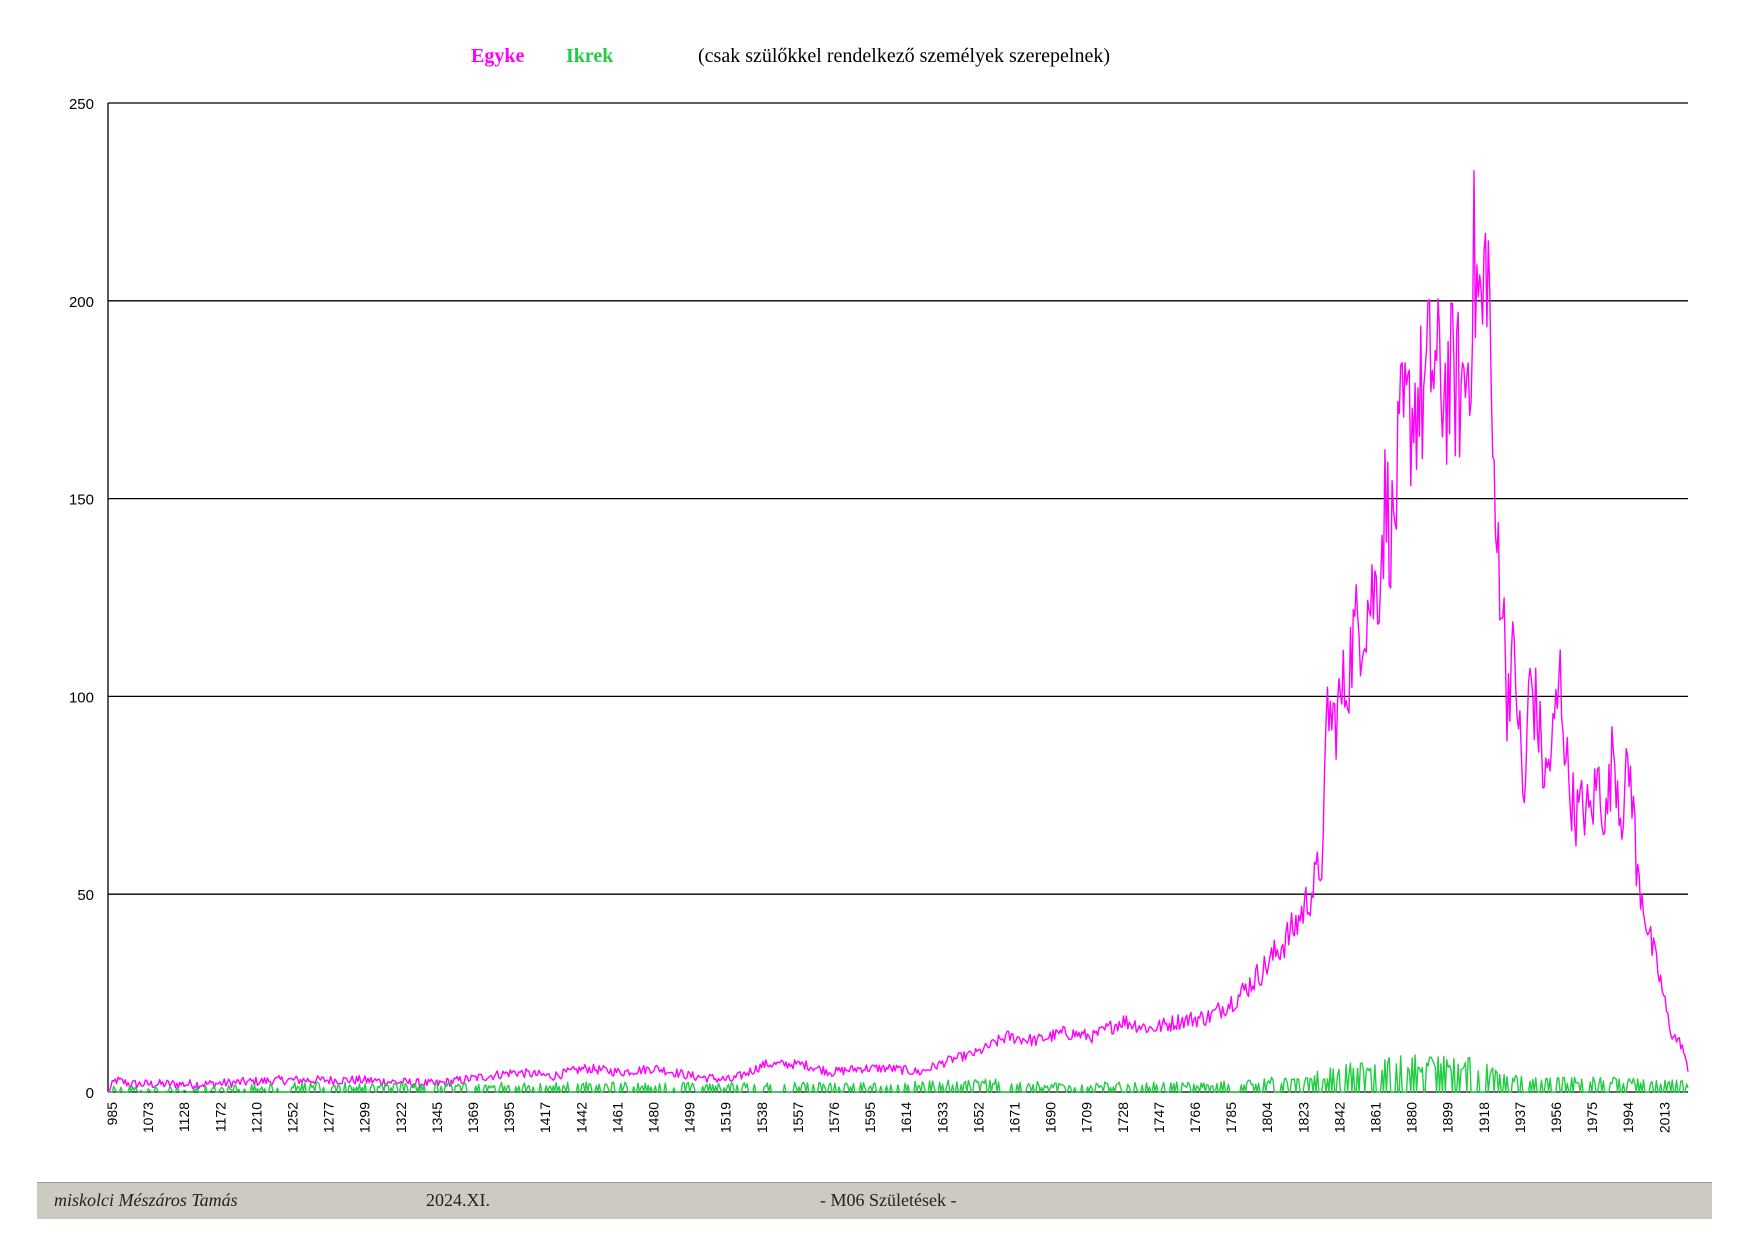 The height and width of the screenshot is (1240, 1754). What do you see at coordinates (617, 1117) in the screenshot?
I see `x-tick-label: 1461` at bounding box center [617, 1117].